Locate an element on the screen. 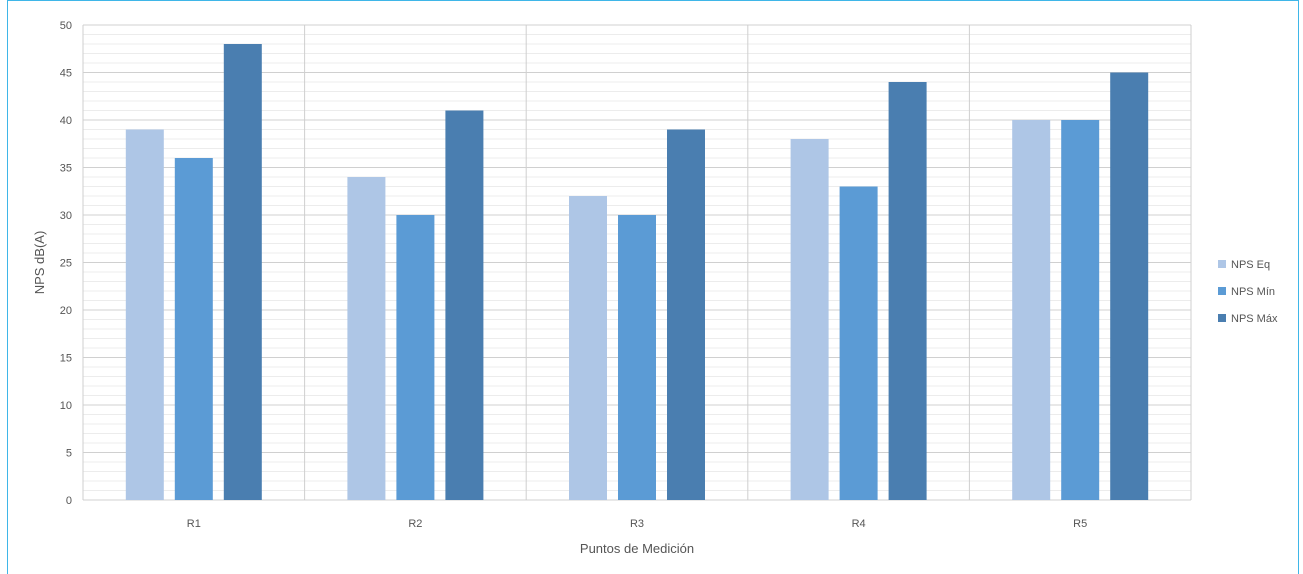 The width and height of the screenshot is (1303, 574). legend-label: NPS Máx is located at coordinates (1254, 319).